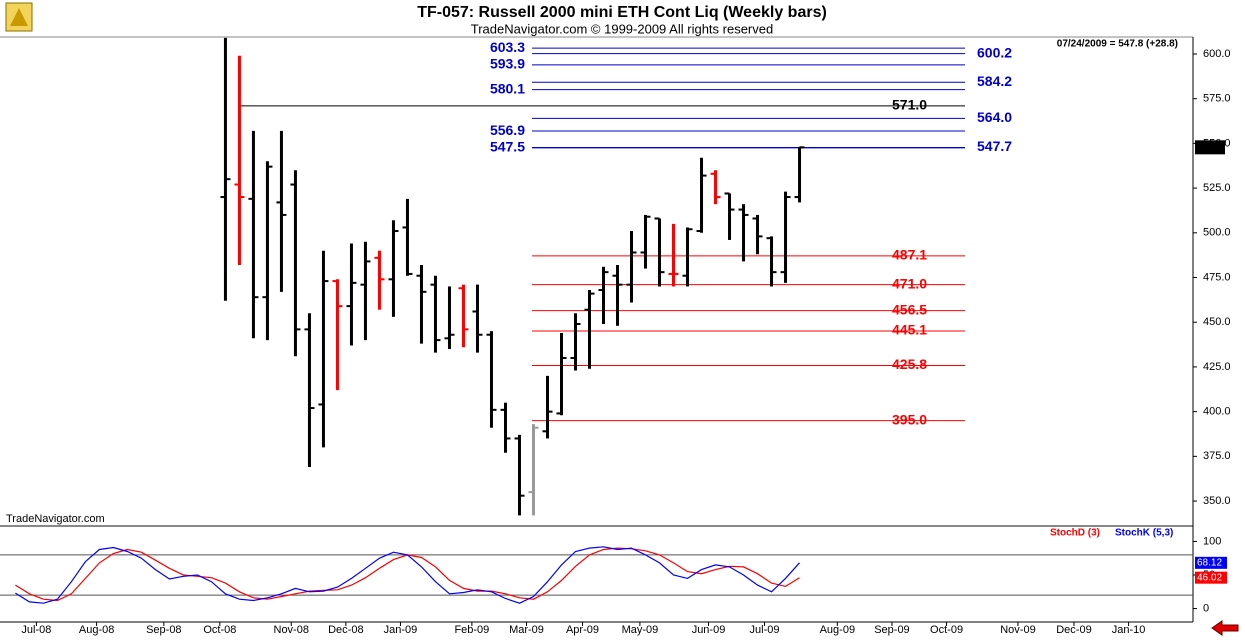 The image size is (1245, 640). I want to click on y-tick-label: 100, so click(1212, 541).